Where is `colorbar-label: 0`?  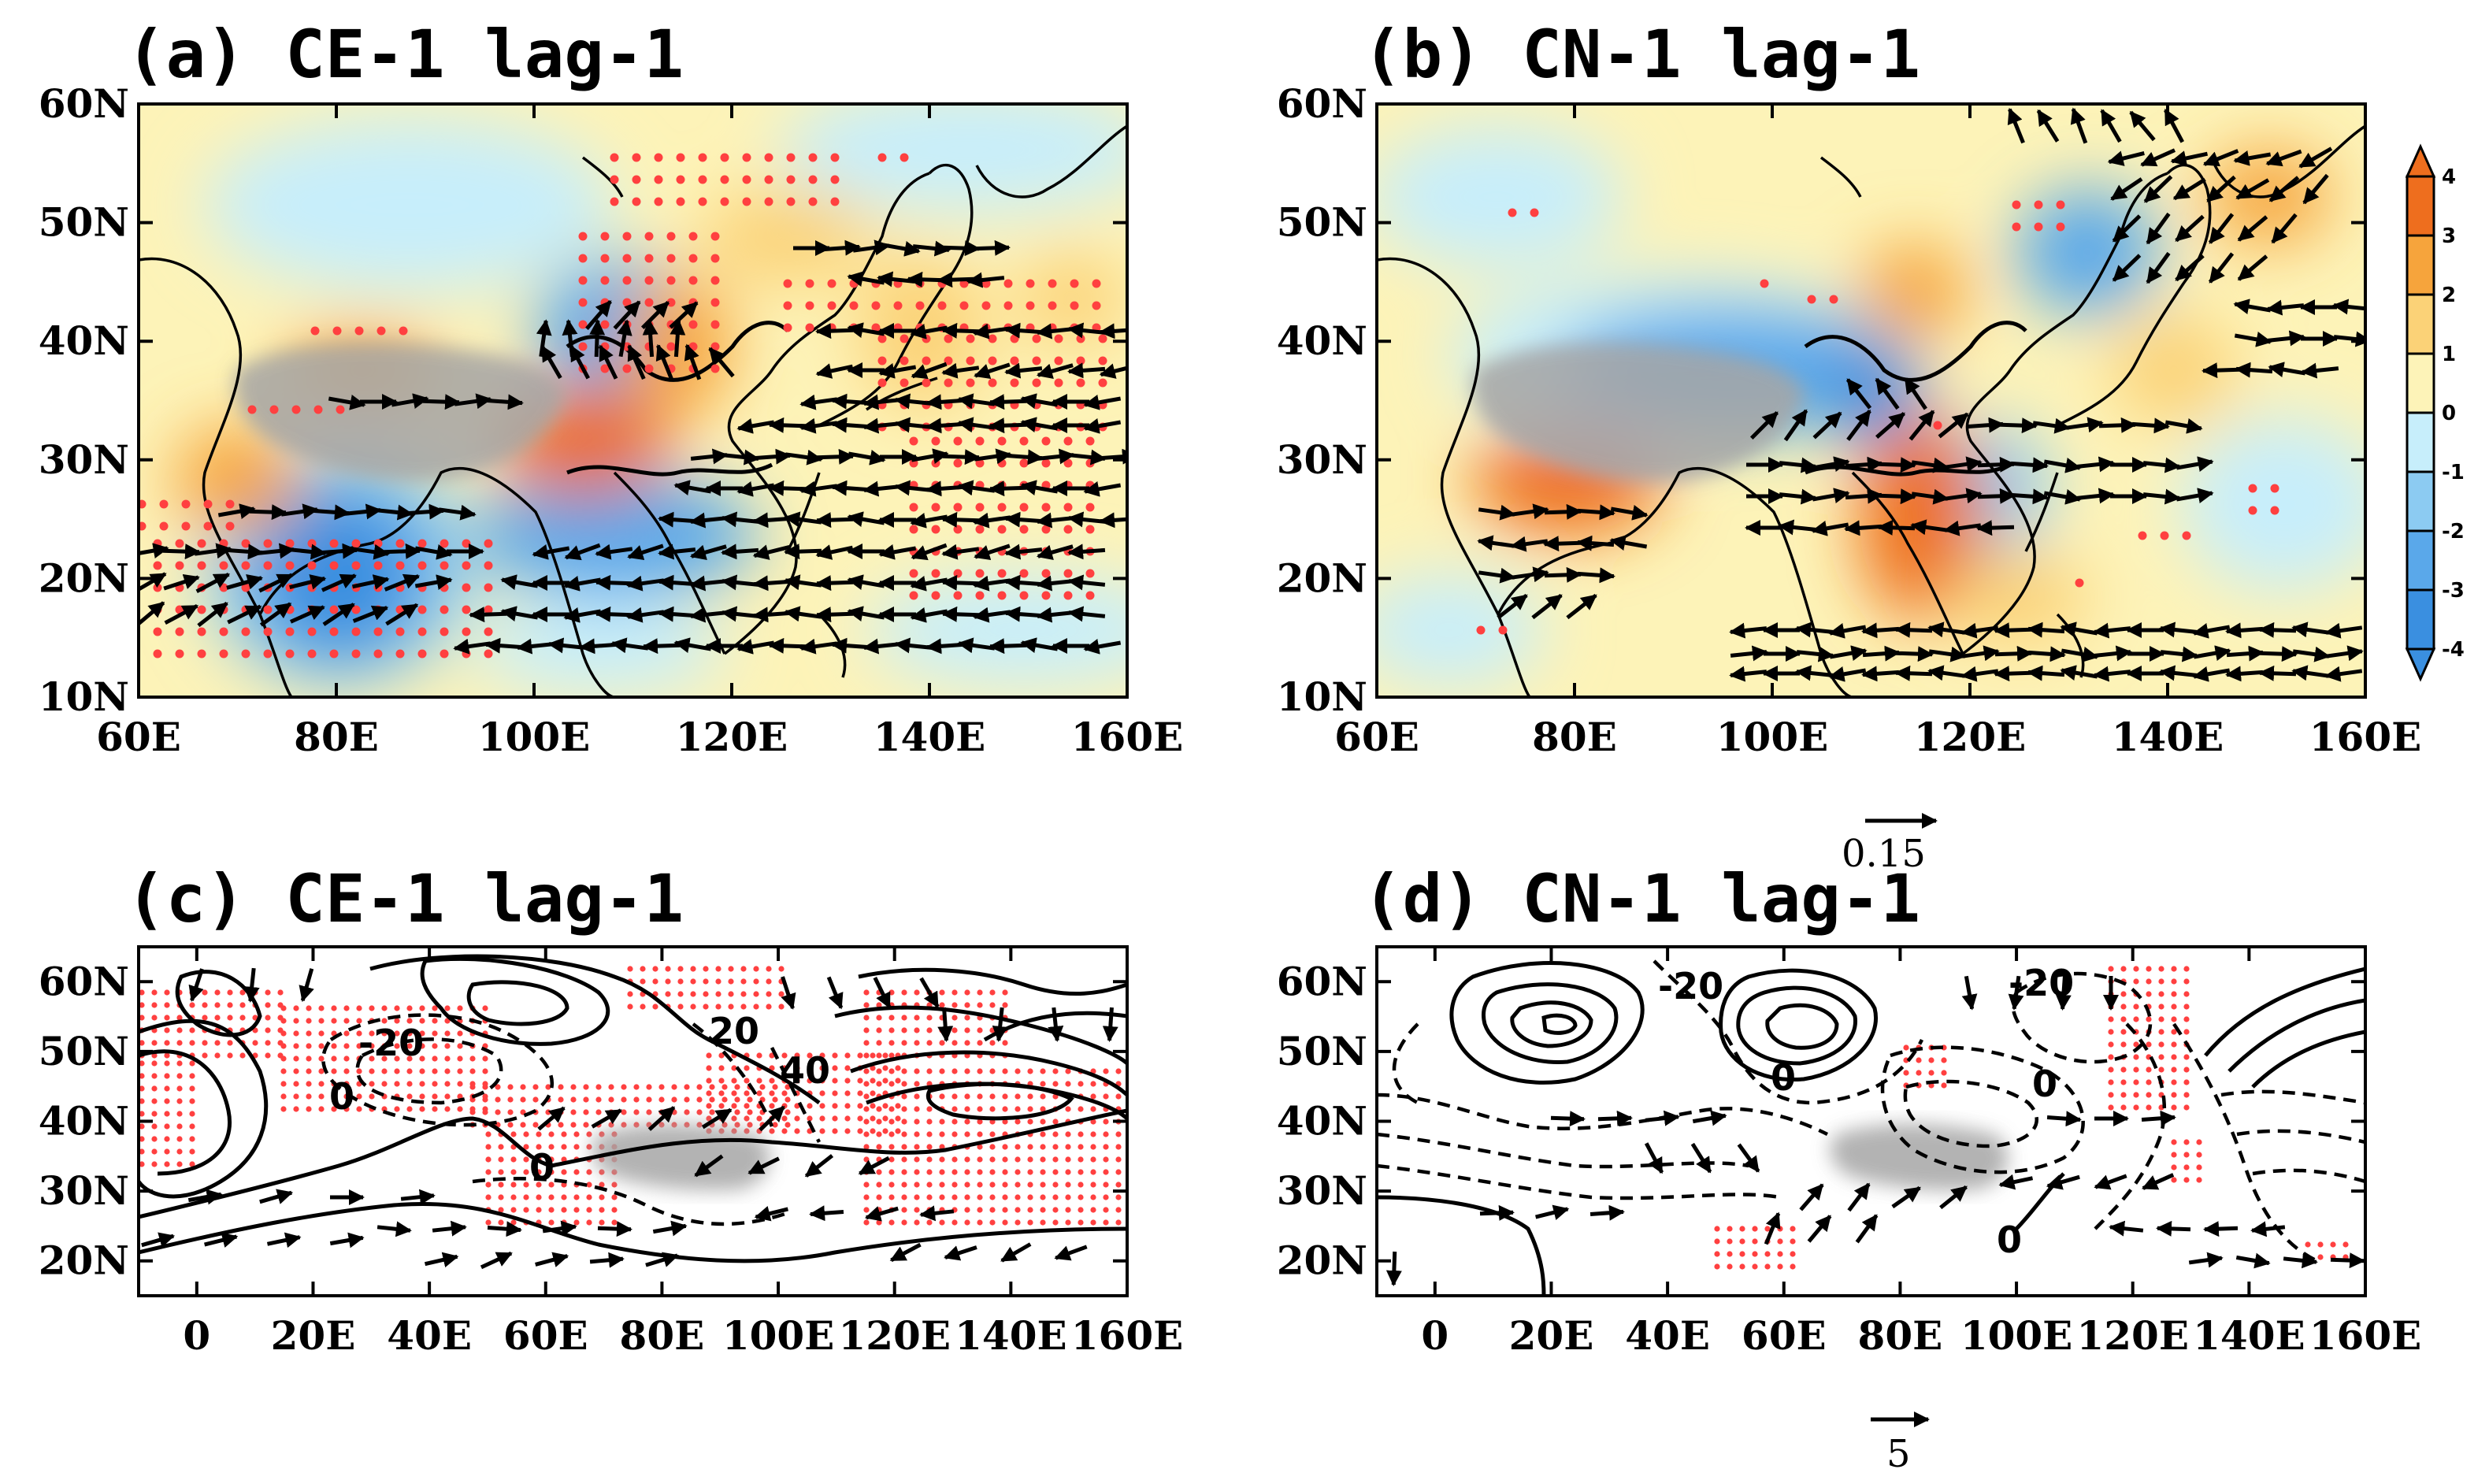 colorbar-label: 0 is located at coordinates (2449, 413).